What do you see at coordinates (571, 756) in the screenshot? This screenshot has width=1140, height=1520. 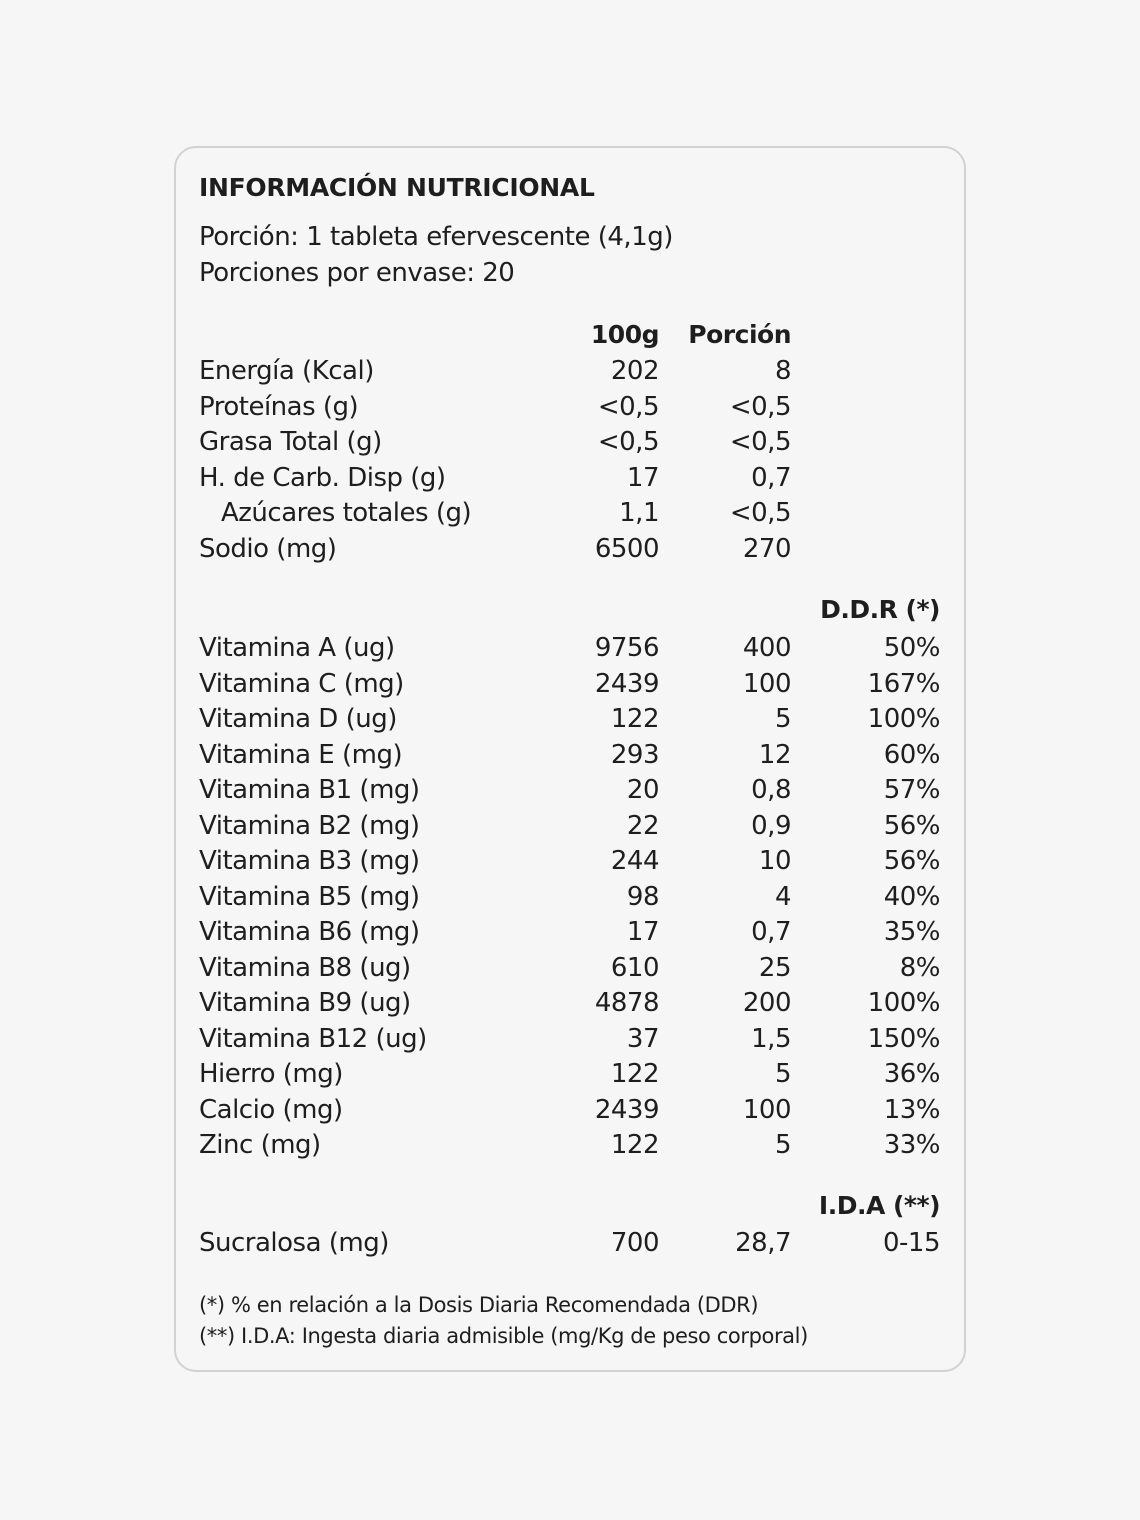 I see `table-row: Vitamina E (mg) 293 12 60%` at bounding box center [571, 756].